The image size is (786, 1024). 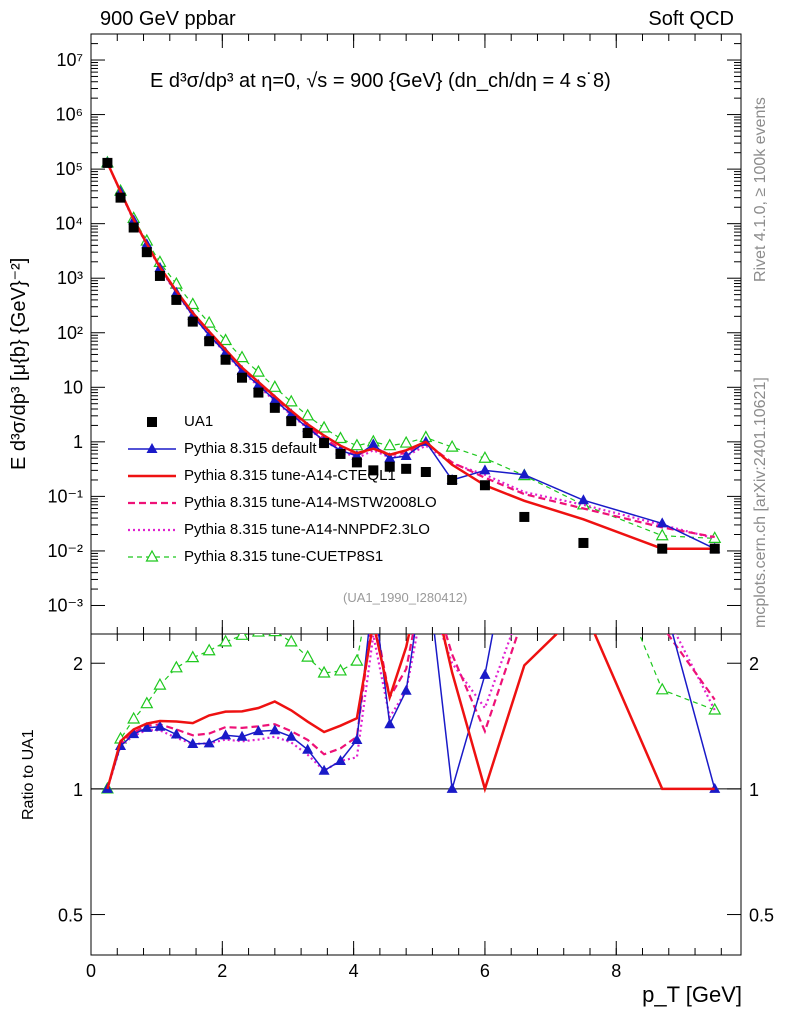 I want to click on mcplots-source-label: mcplots.cern.ch [arXiv:2401.10621], so click(x=760, y=502).